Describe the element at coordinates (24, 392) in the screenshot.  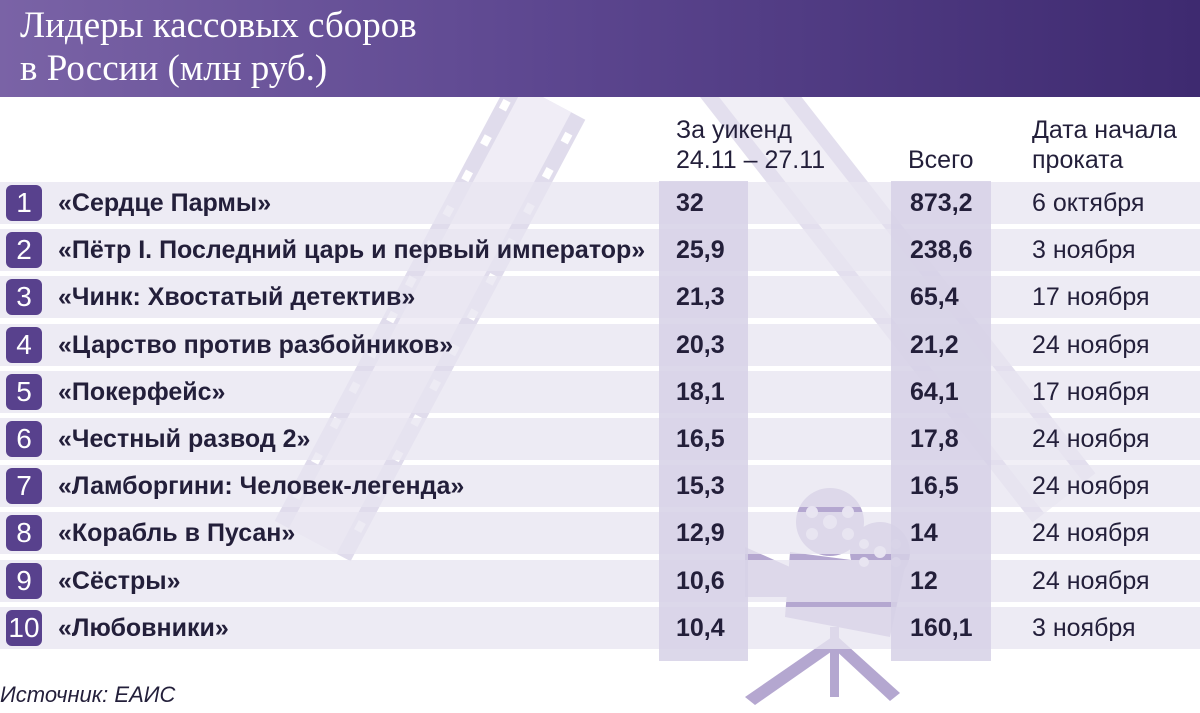
I see `rank-badge: 5` at that location.